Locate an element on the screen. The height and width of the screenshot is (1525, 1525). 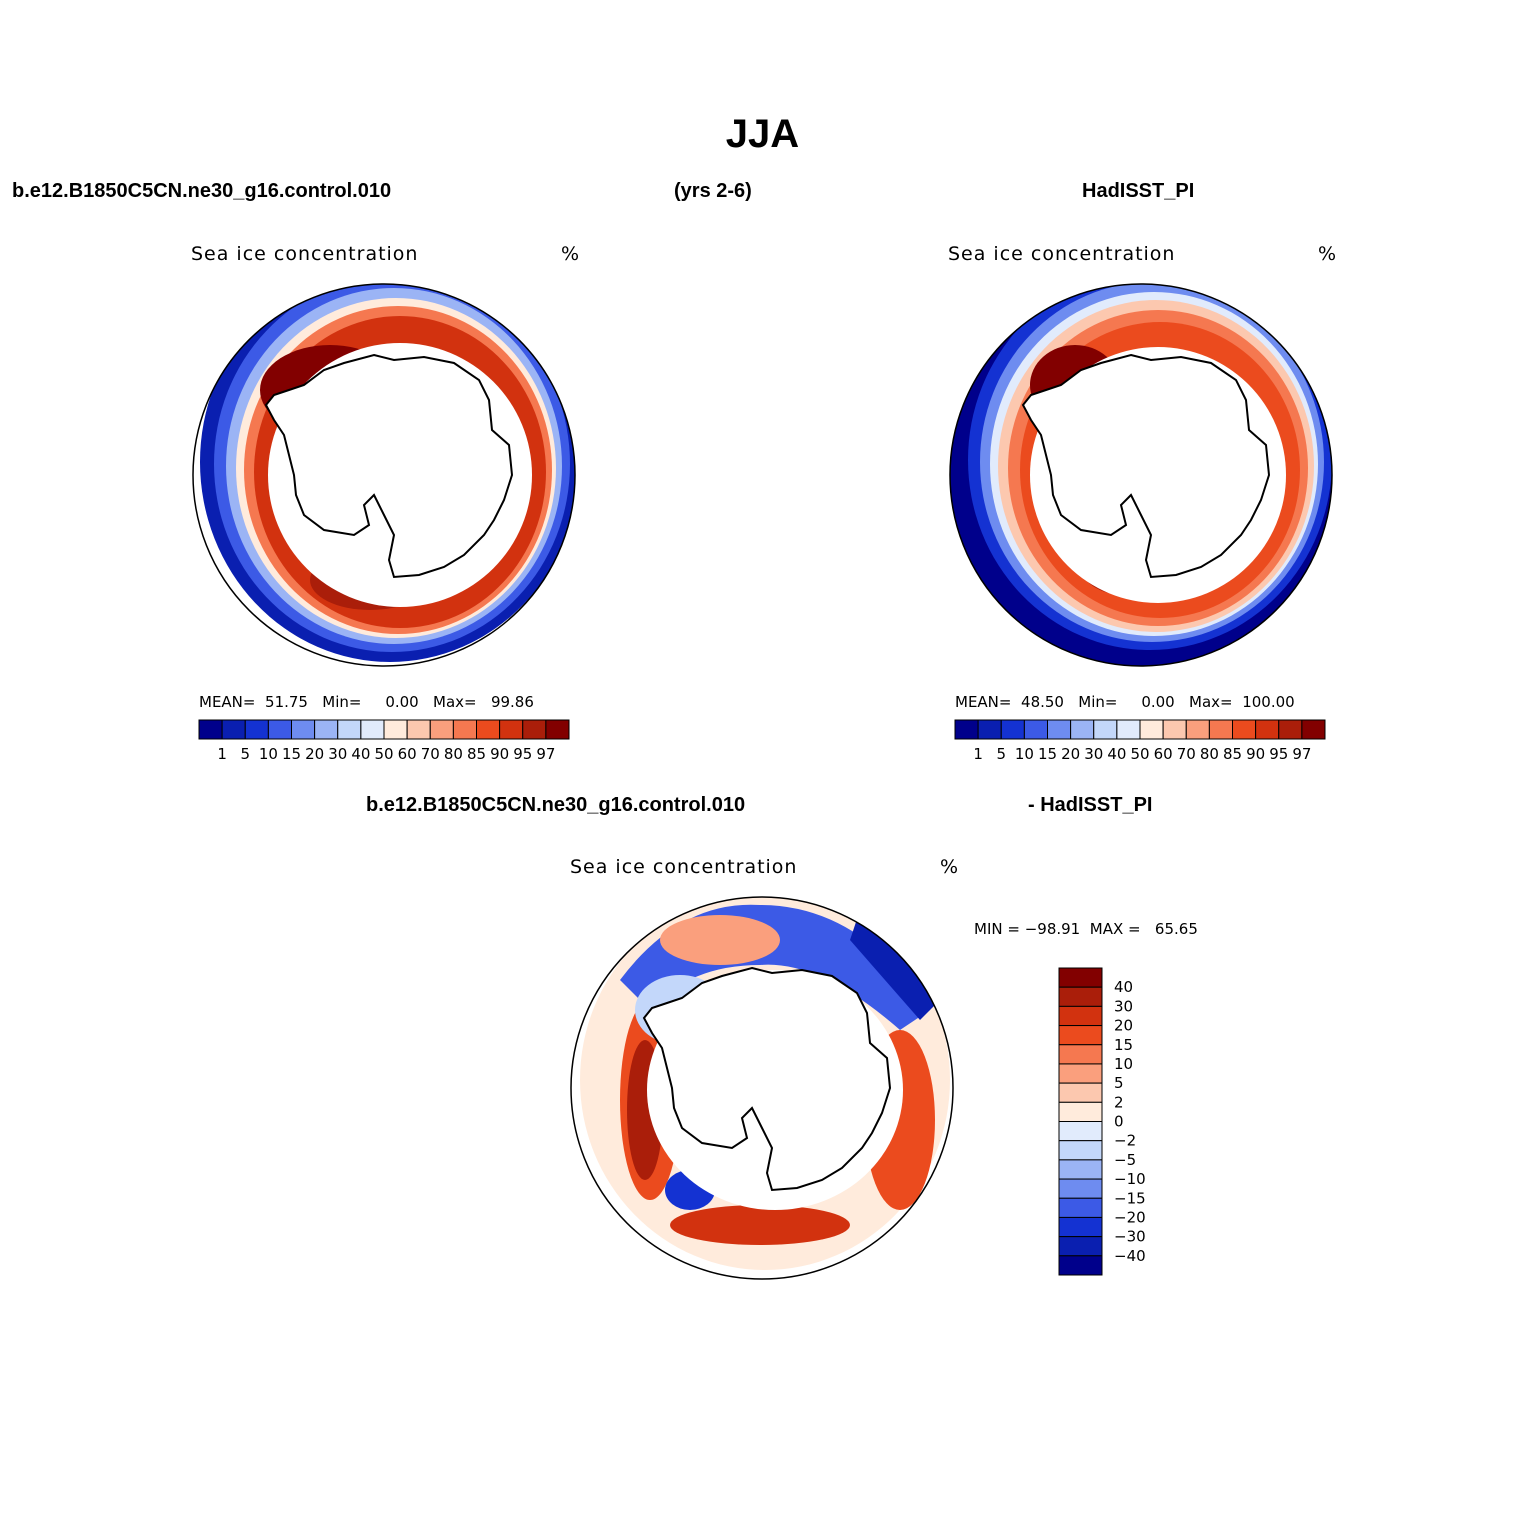
colorbar-tick-label: −5 is located at coordinates (1125, 1160).